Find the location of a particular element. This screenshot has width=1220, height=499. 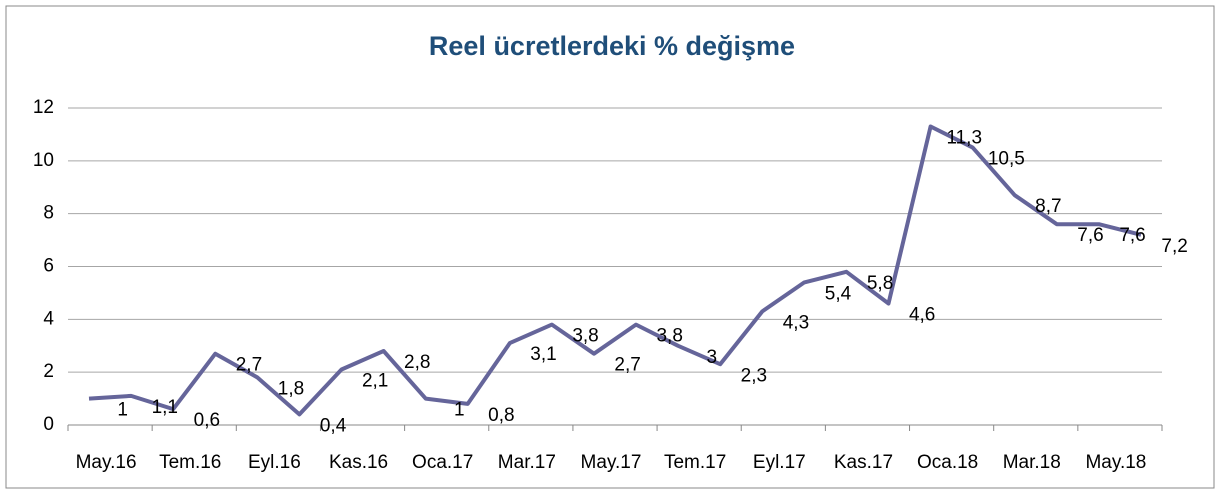

x-tick-label: Oca.18 is located at coordinates (947, 462).